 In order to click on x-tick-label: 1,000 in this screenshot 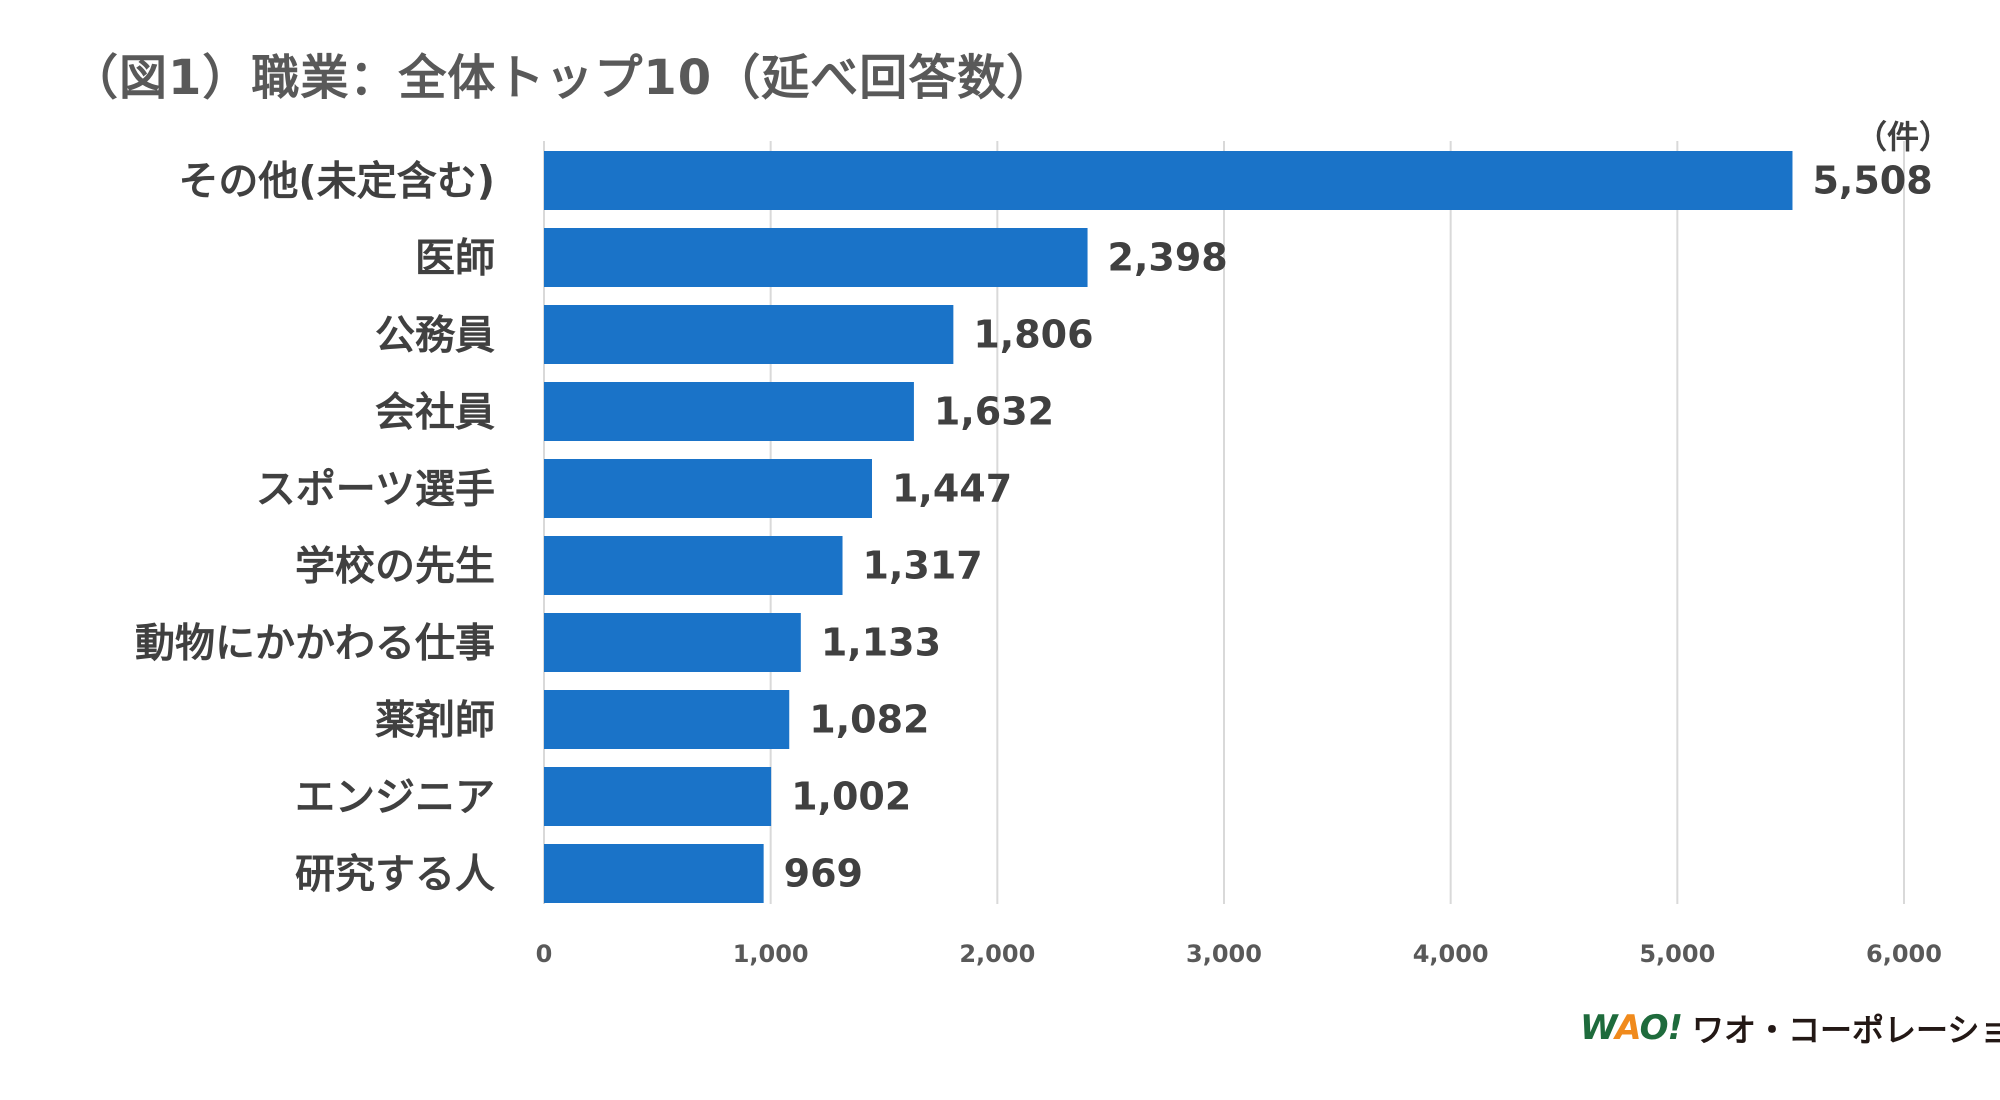, I will do `click(771, 954)`.